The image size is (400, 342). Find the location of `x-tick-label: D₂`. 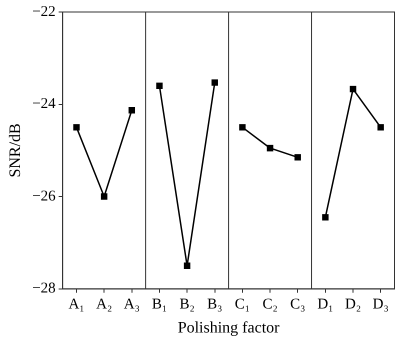

x-tick-label: D₂ is located at coordinates (353, 304).